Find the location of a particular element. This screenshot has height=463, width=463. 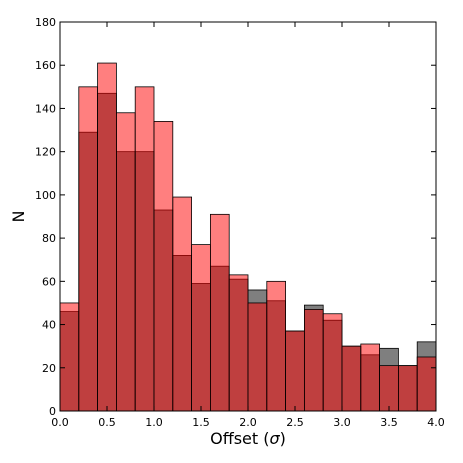

x-tick-label: 0.5 is located at coordinates (107, 422).